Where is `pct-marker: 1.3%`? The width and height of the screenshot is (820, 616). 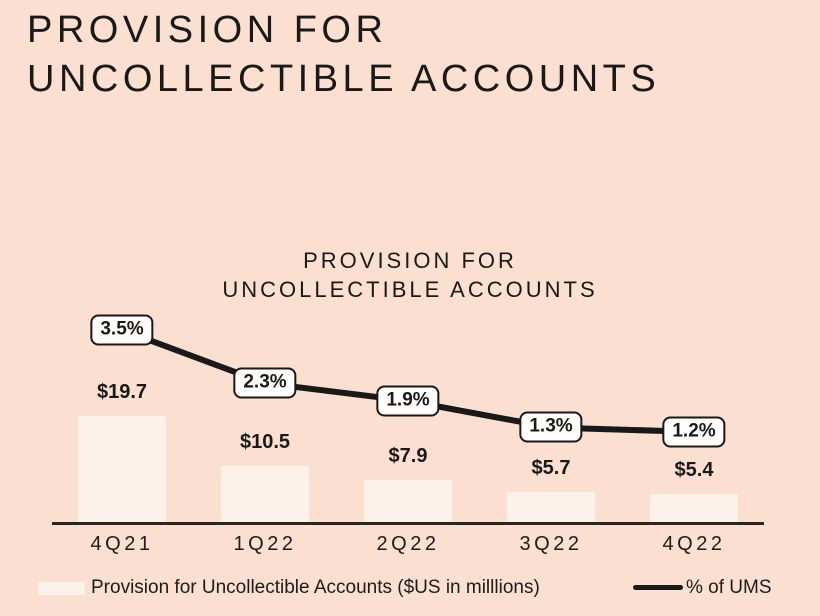
pct-marker: 1.3% is located at coordinates (551, 427).